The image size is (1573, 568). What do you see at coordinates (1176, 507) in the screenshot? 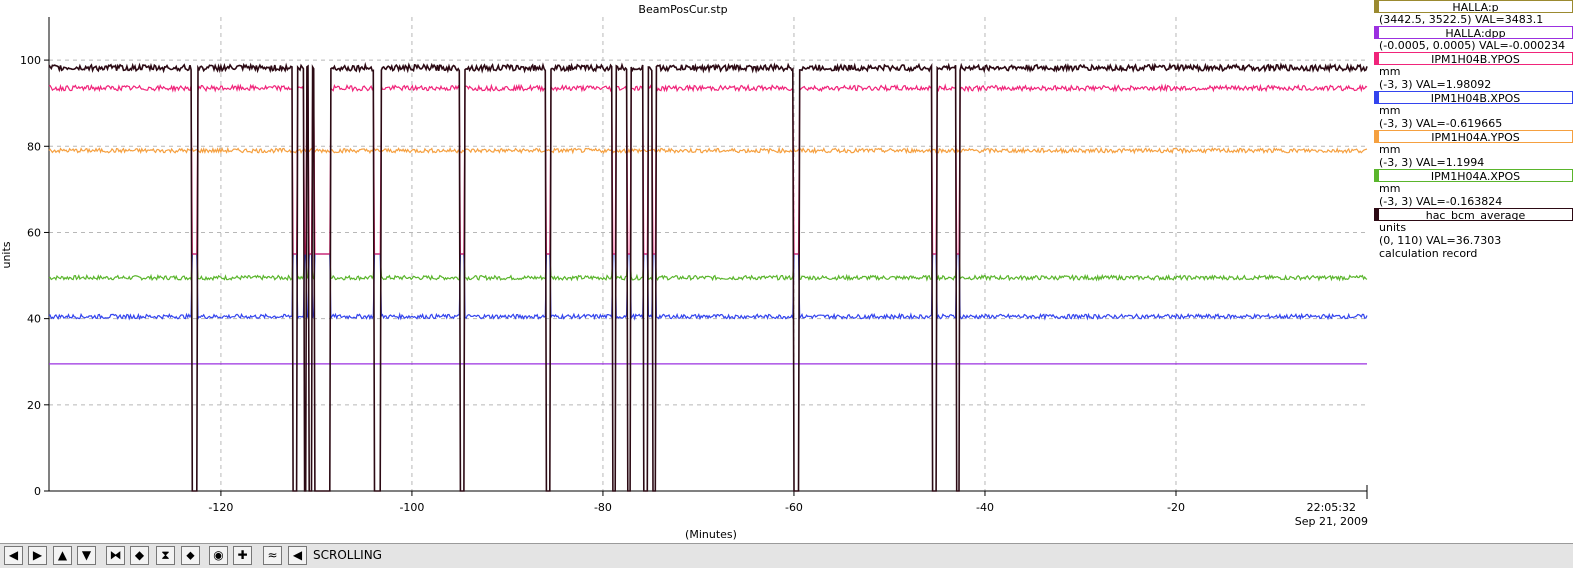
I see `x-tick-label: -20` at bounding box center [1176, 507].